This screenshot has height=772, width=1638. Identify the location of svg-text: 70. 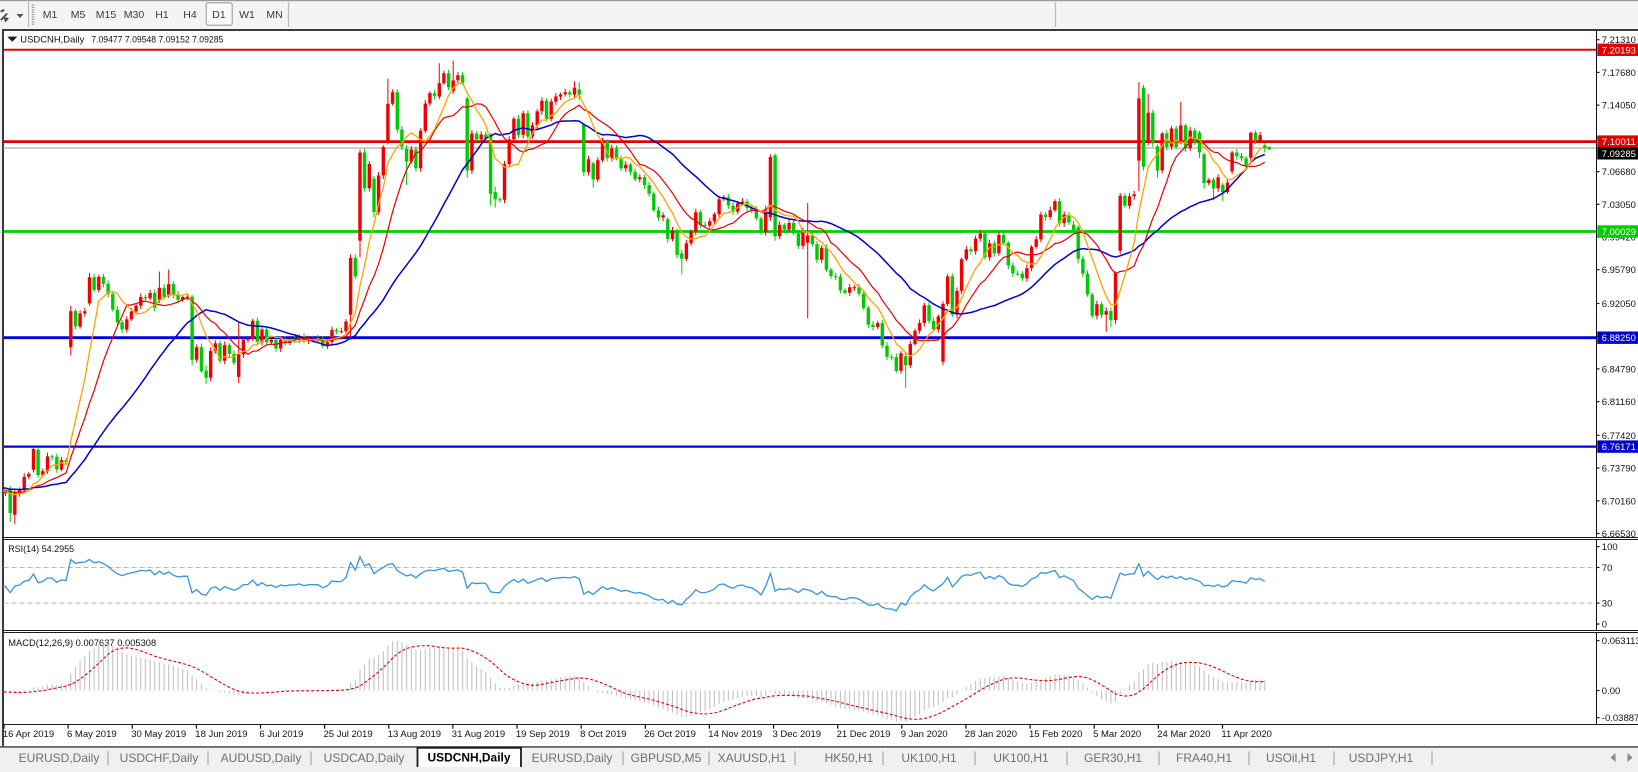
(1607, 568).